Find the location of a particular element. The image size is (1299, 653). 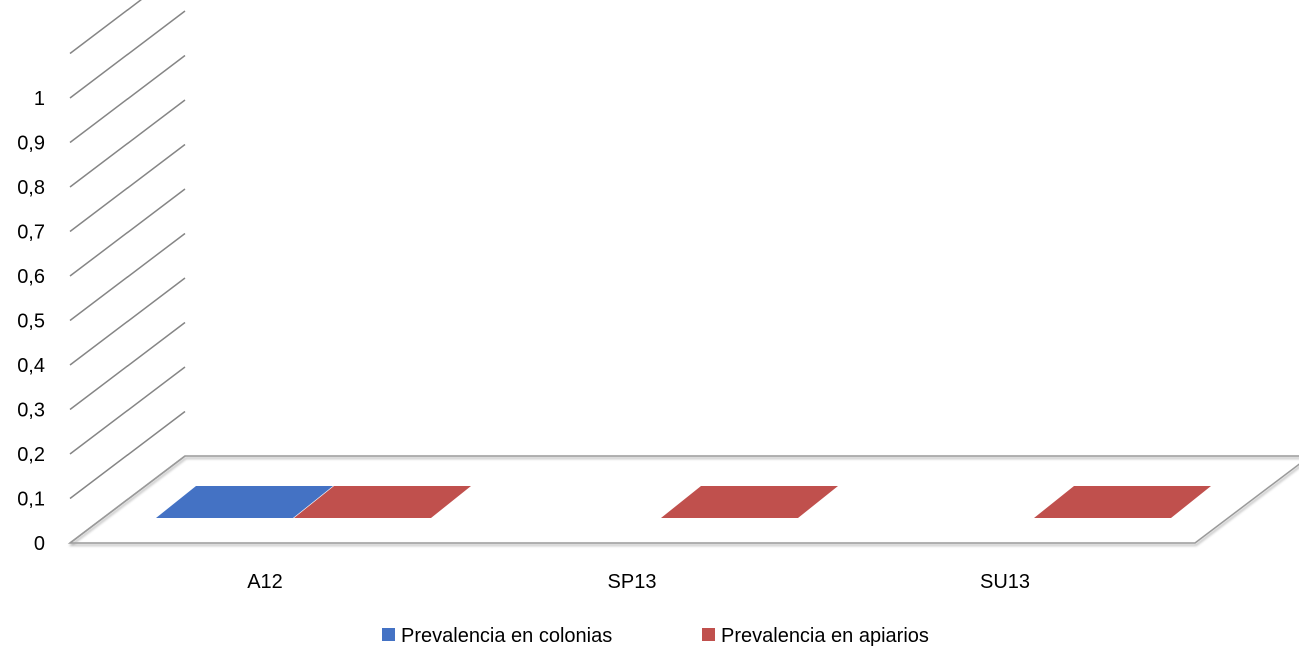

y-tick-label: 0 is located at coordinates (39, 544).